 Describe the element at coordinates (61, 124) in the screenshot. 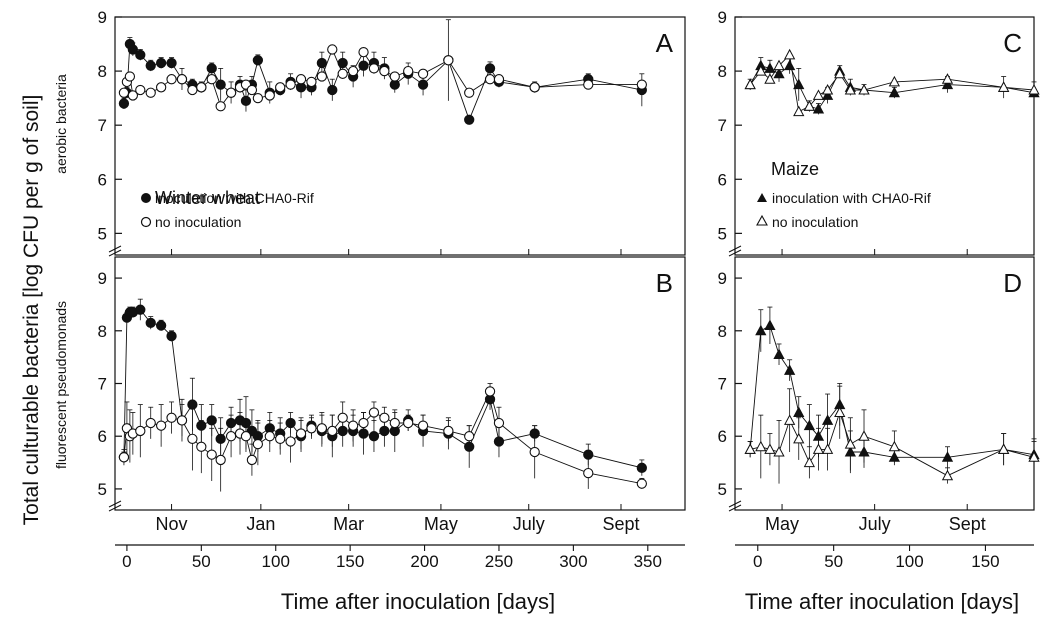

I see `y-axis-subtitle-A: aerobic bacteria` at that location.